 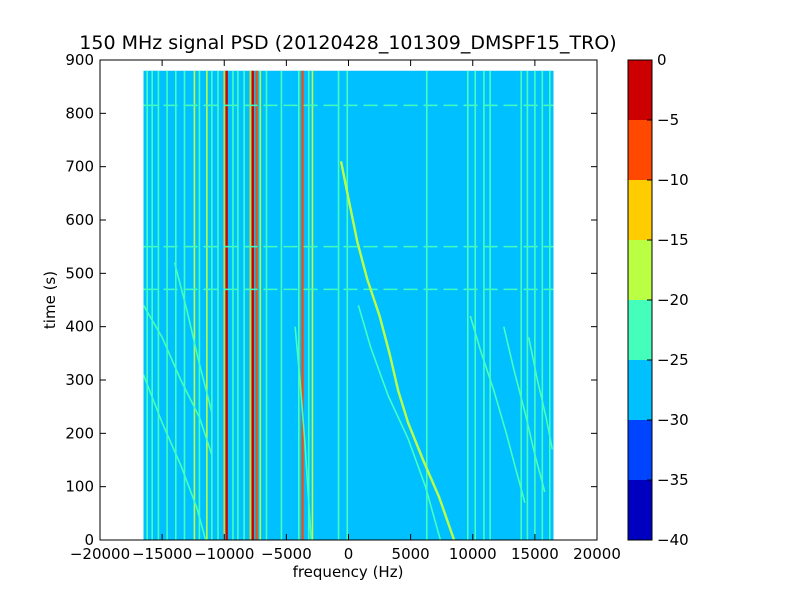 What do you see at coordinates (662, 60) in the screenshot?
I see `colorbar-tick-label: 0` at bounding box center [662, 60].